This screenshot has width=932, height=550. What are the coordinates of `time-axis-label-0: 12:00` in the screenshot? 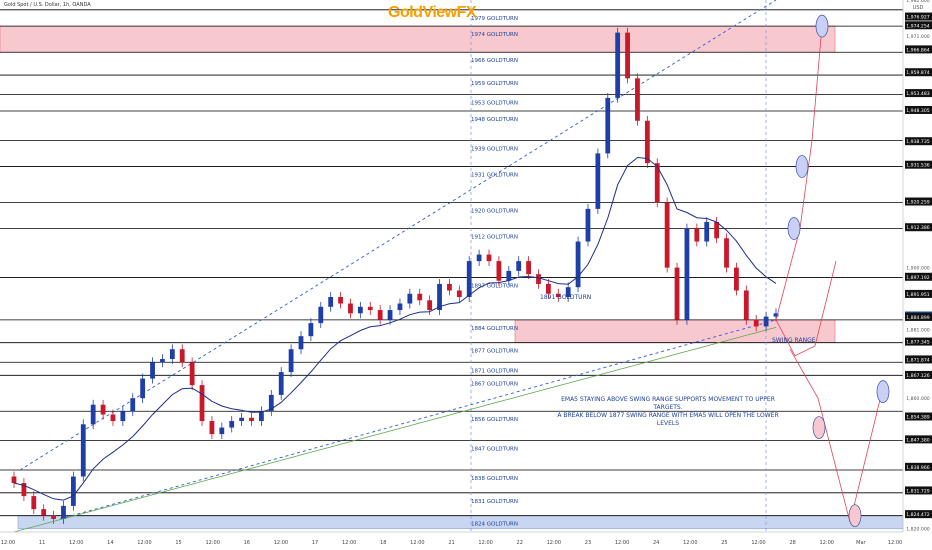 It's located at (8, 543).